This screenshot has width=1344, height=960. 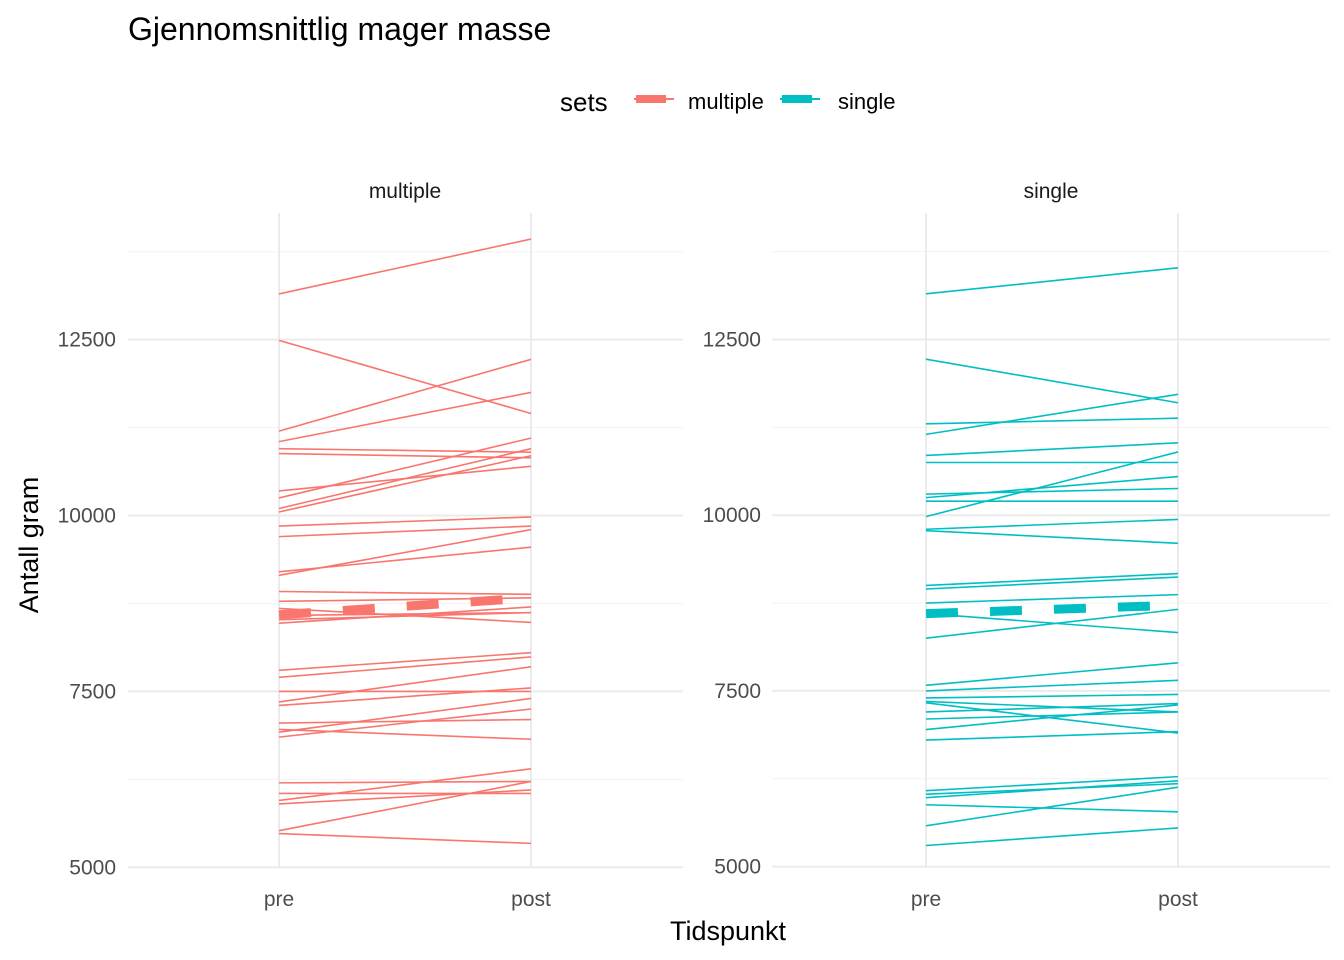 I want to click on chart-title: Gjennomsnittlig mager masse, so click(x=339, y=29).